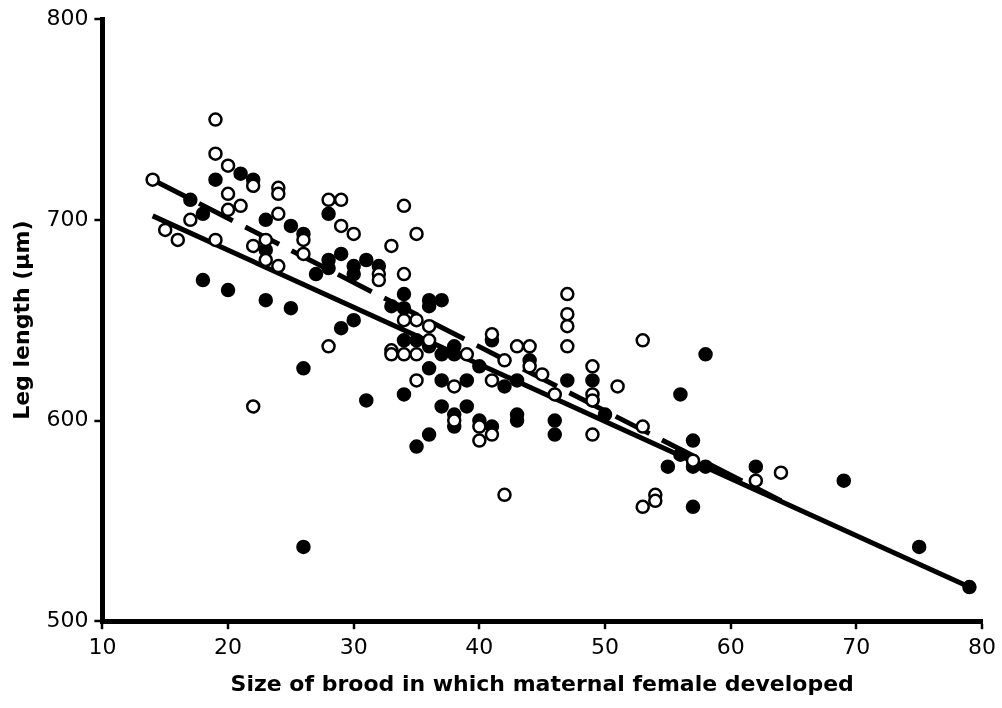 This screenshot has width=1002, height=708. Describe the element at coordinates (67, 419) in the screenshot. I see `y-tick-label: 600` at that location.